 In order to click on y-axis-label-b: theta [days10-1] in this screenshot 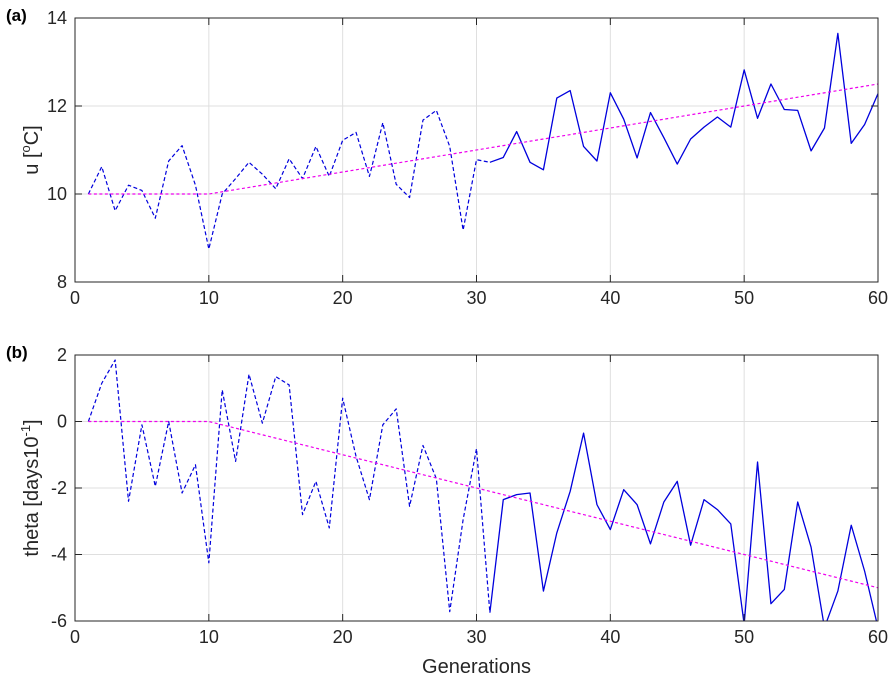, I will do `click(30, 487)`.